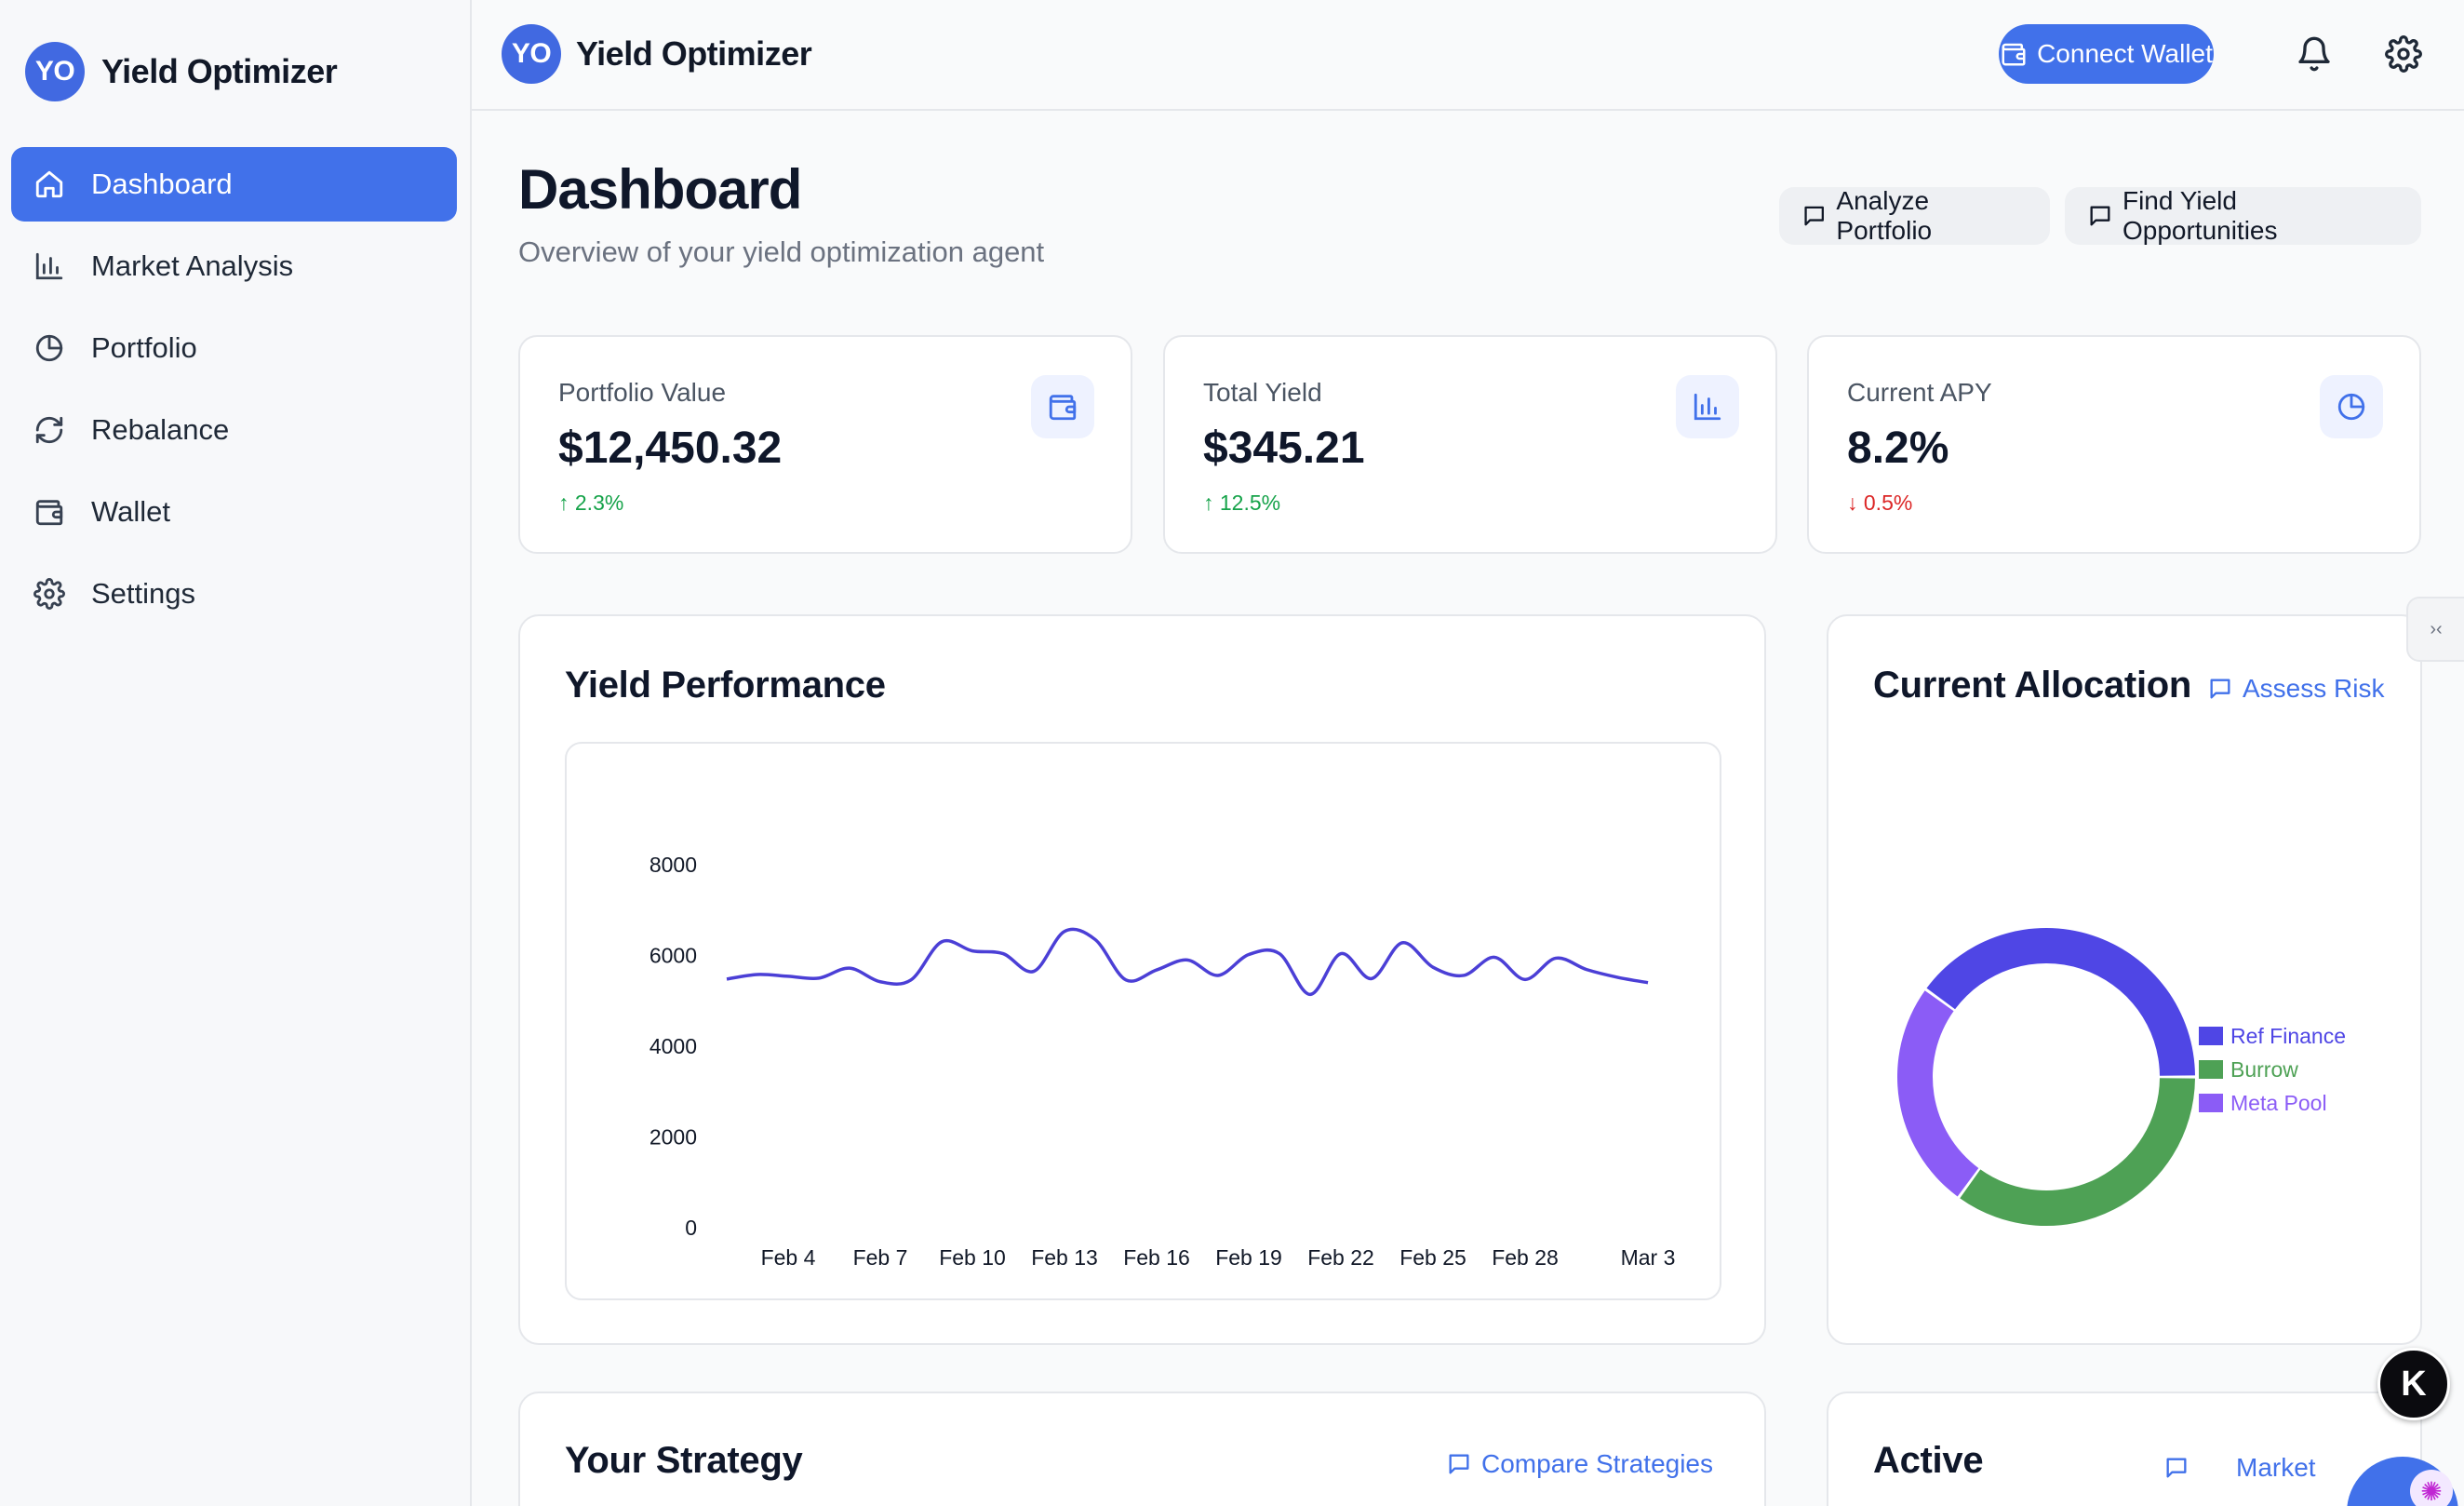 The image size is (2464, 1506). Describe the element at coordinates (2264, 1069) in the screenshot. I see `legend-label: Burrow` at that location.